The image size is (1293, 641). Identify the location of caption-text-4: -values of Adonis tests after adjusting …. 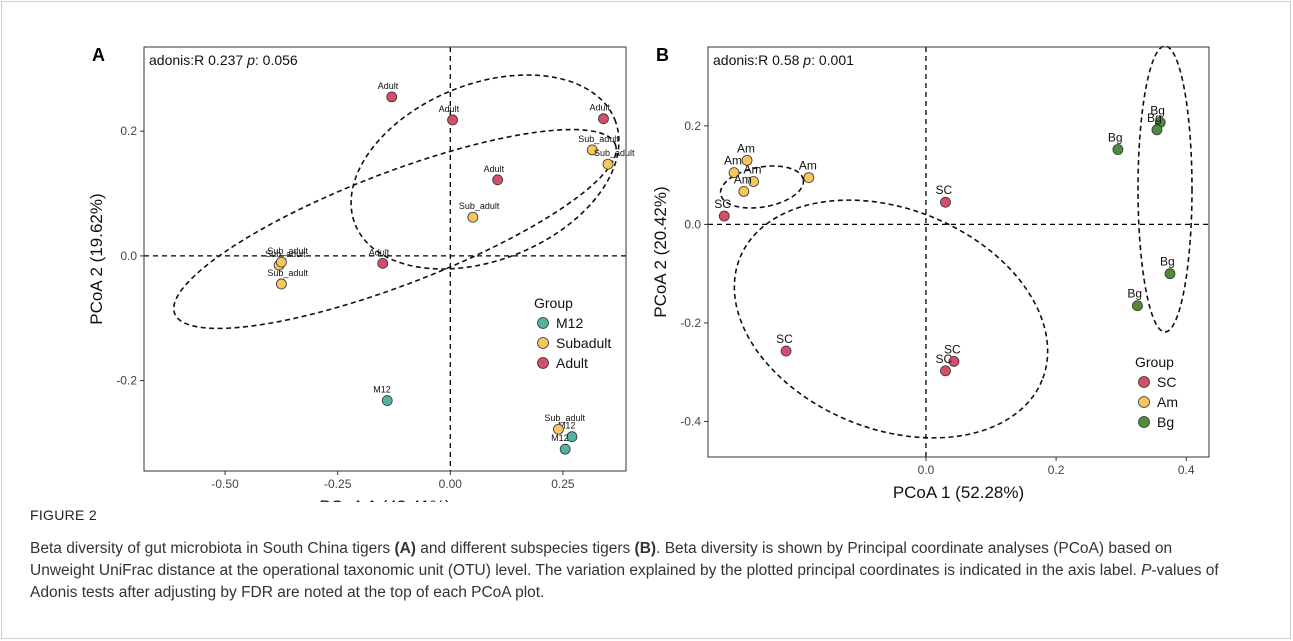
(624, 581).